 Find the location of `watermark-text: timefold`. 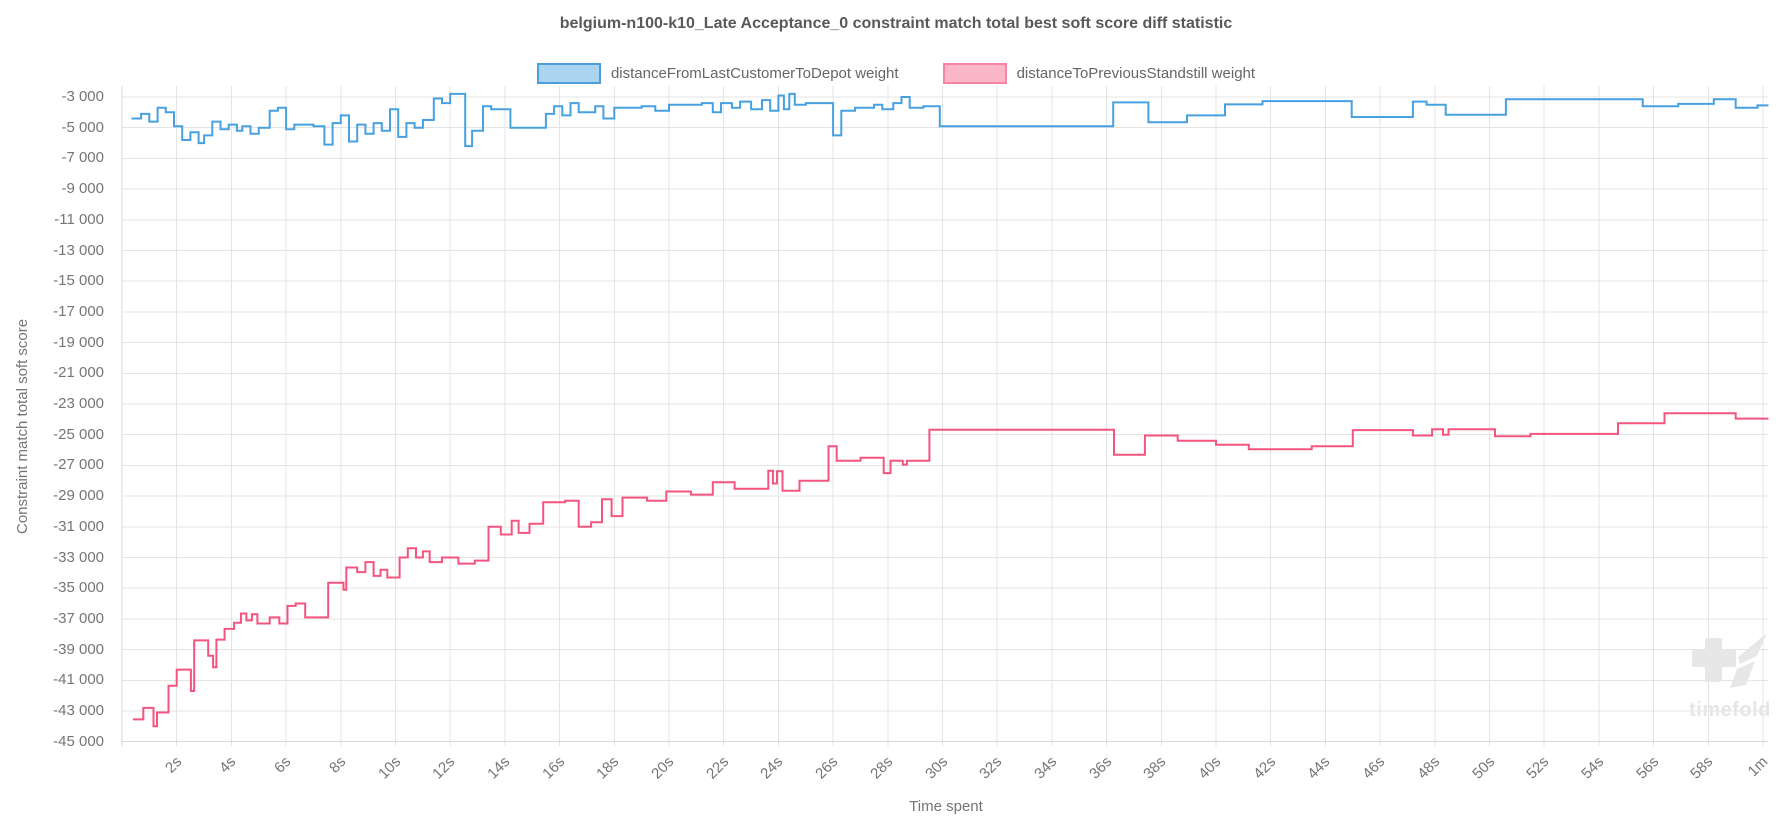

watermark-text: timefold is located at coordinates (1730, 710).